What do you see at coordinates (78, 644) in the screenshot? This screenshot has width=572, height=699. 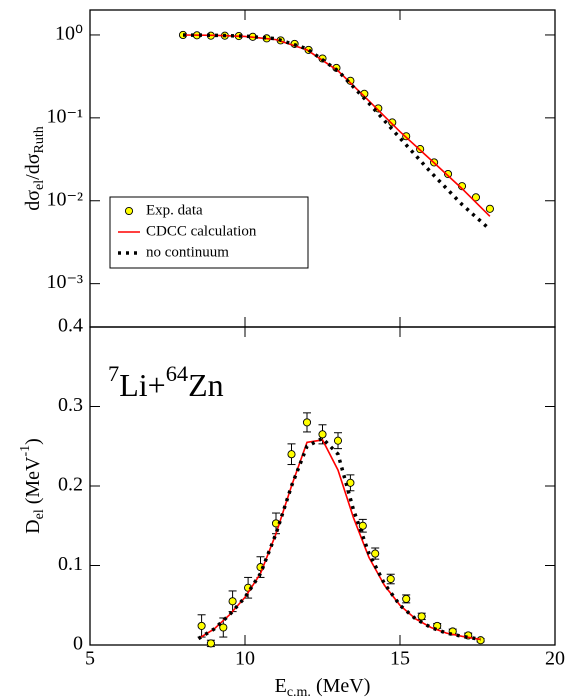 I see `y-tick-label: 0` at bounding box center [78, 644].